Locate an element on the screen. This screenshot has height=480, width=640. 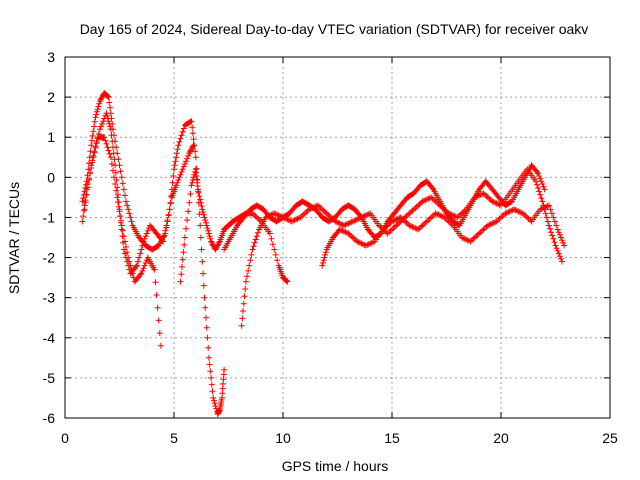
y-tick-label: -1 is located at coordinates (49, 217).